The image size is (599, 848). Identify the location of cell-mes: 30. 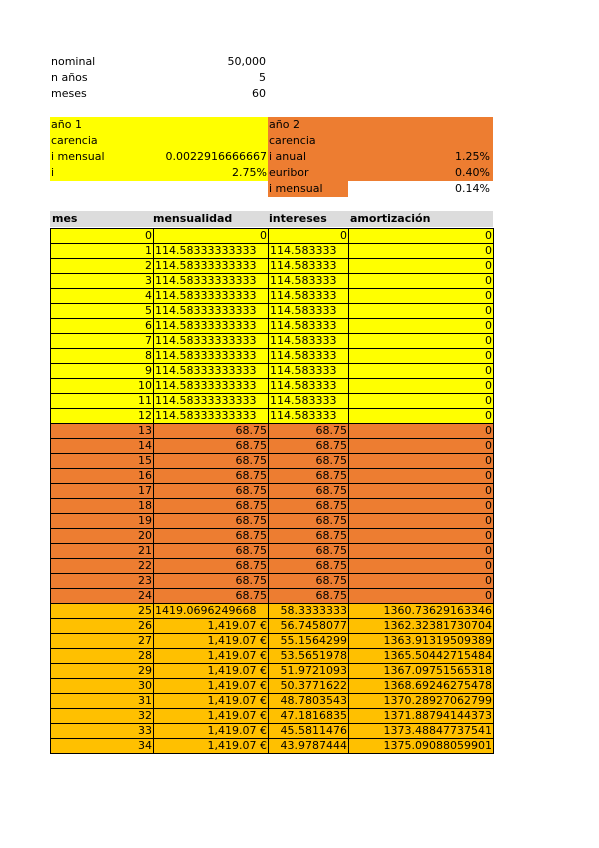
(102, 686).